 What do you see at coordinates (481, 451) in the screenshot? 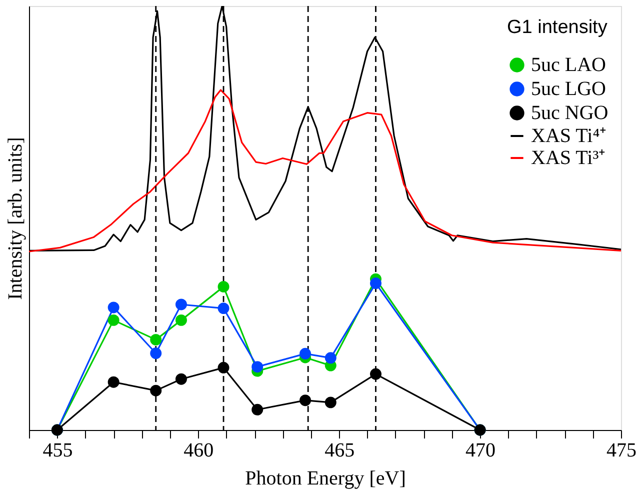
I see `x-tick-label: 470` at bounding box center [481, 451].